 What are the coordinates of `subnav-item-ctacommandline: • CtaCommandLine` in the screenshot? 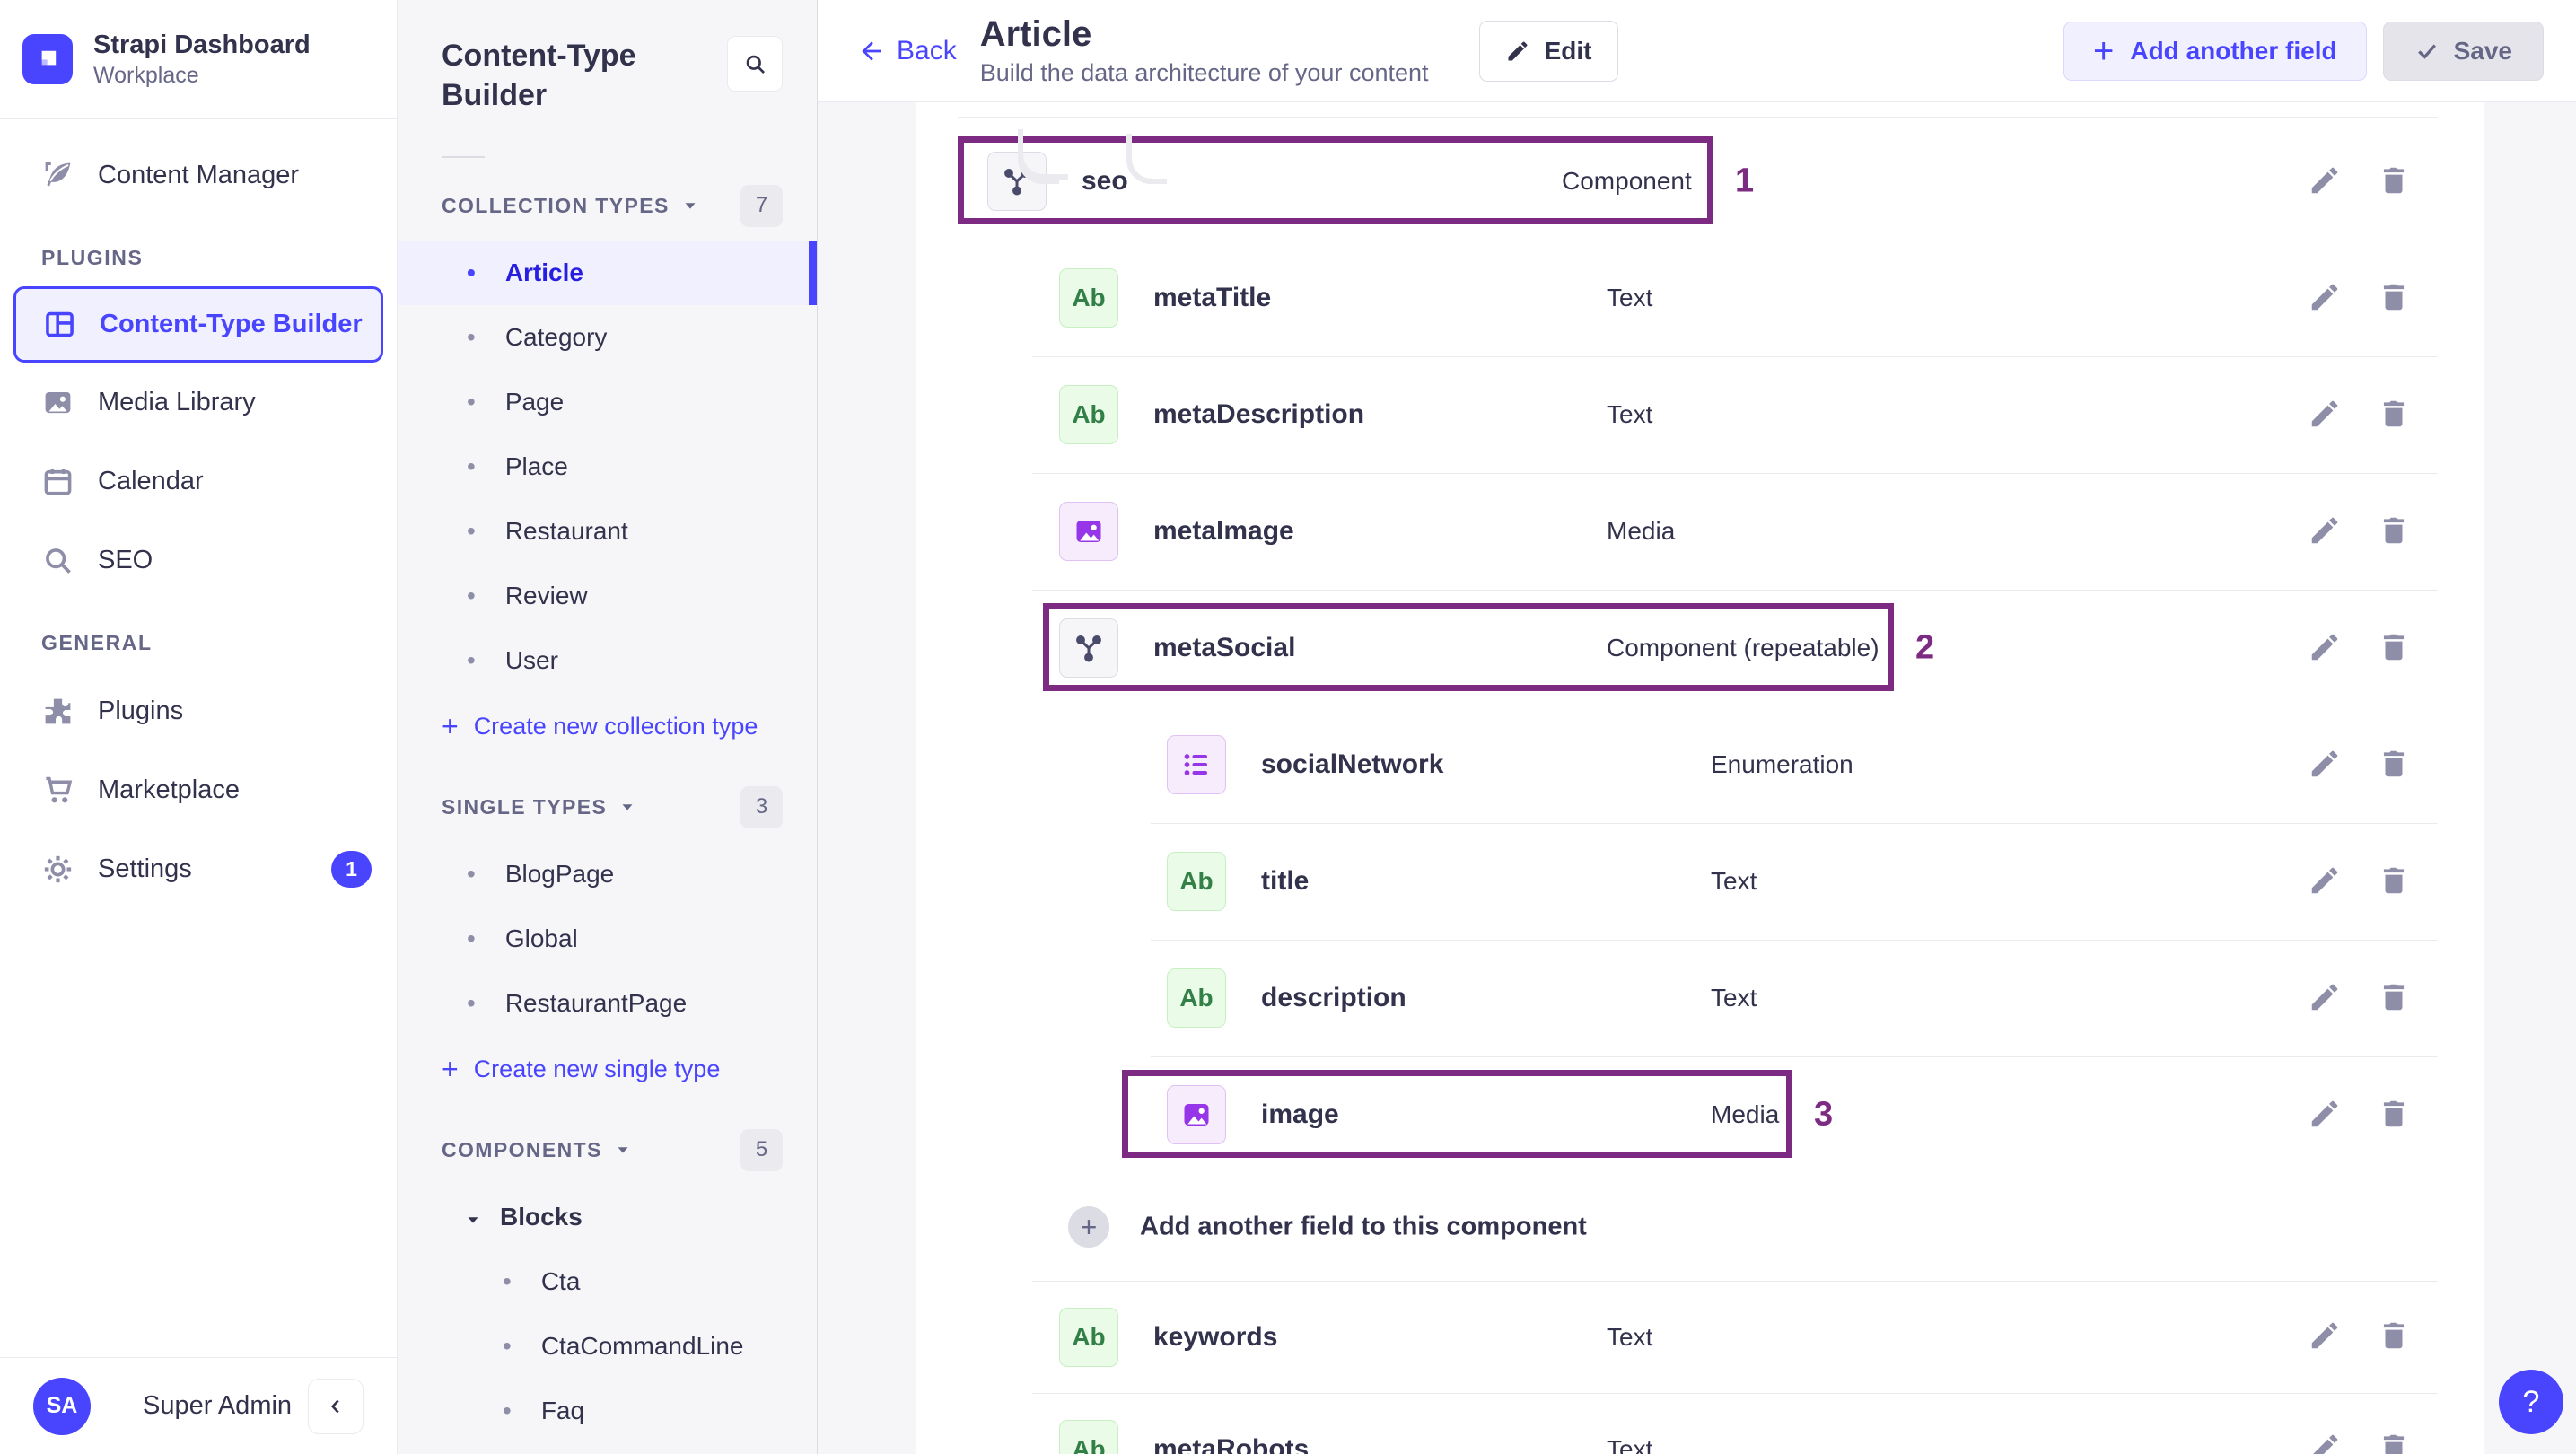 It's located at (607, 1346).